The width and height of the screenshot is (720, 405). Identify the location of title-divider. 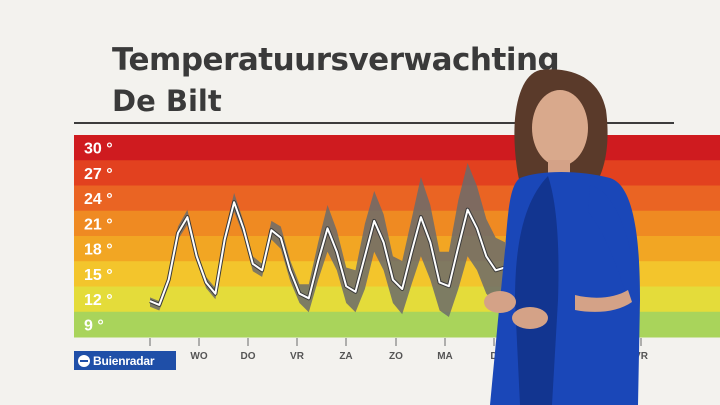
(374, 123).